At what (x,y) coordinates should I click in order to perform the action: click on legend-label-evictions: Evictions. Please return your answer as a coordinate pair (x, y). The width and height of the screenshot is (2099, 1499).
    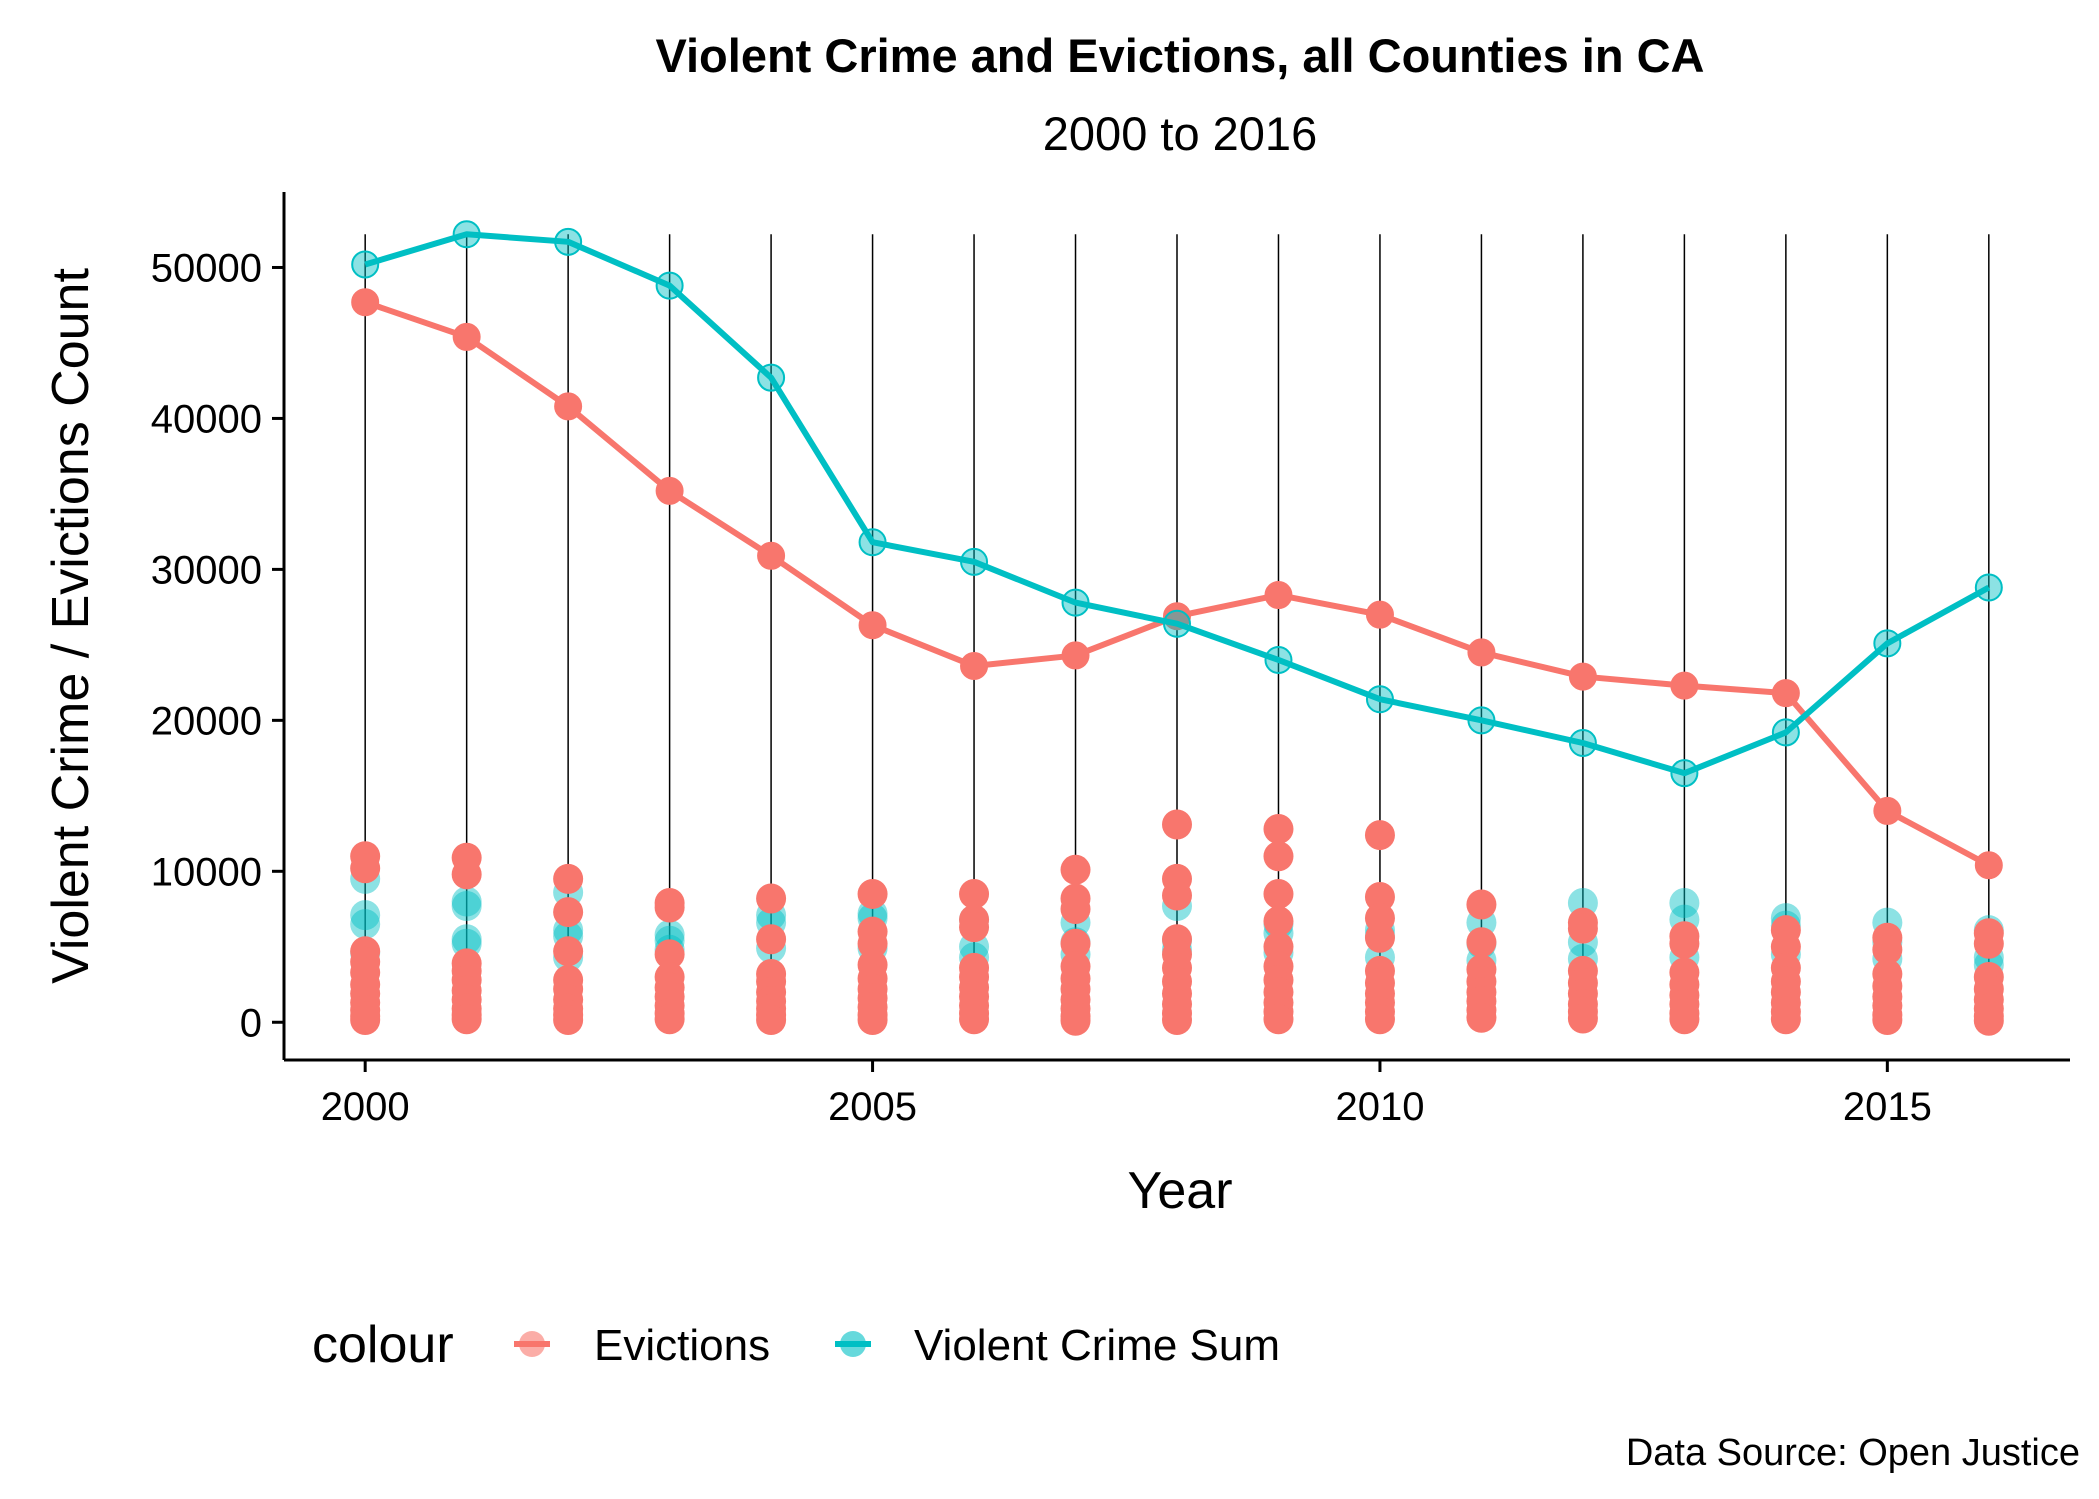
    Looking at the image, I should click on (682, 1345).